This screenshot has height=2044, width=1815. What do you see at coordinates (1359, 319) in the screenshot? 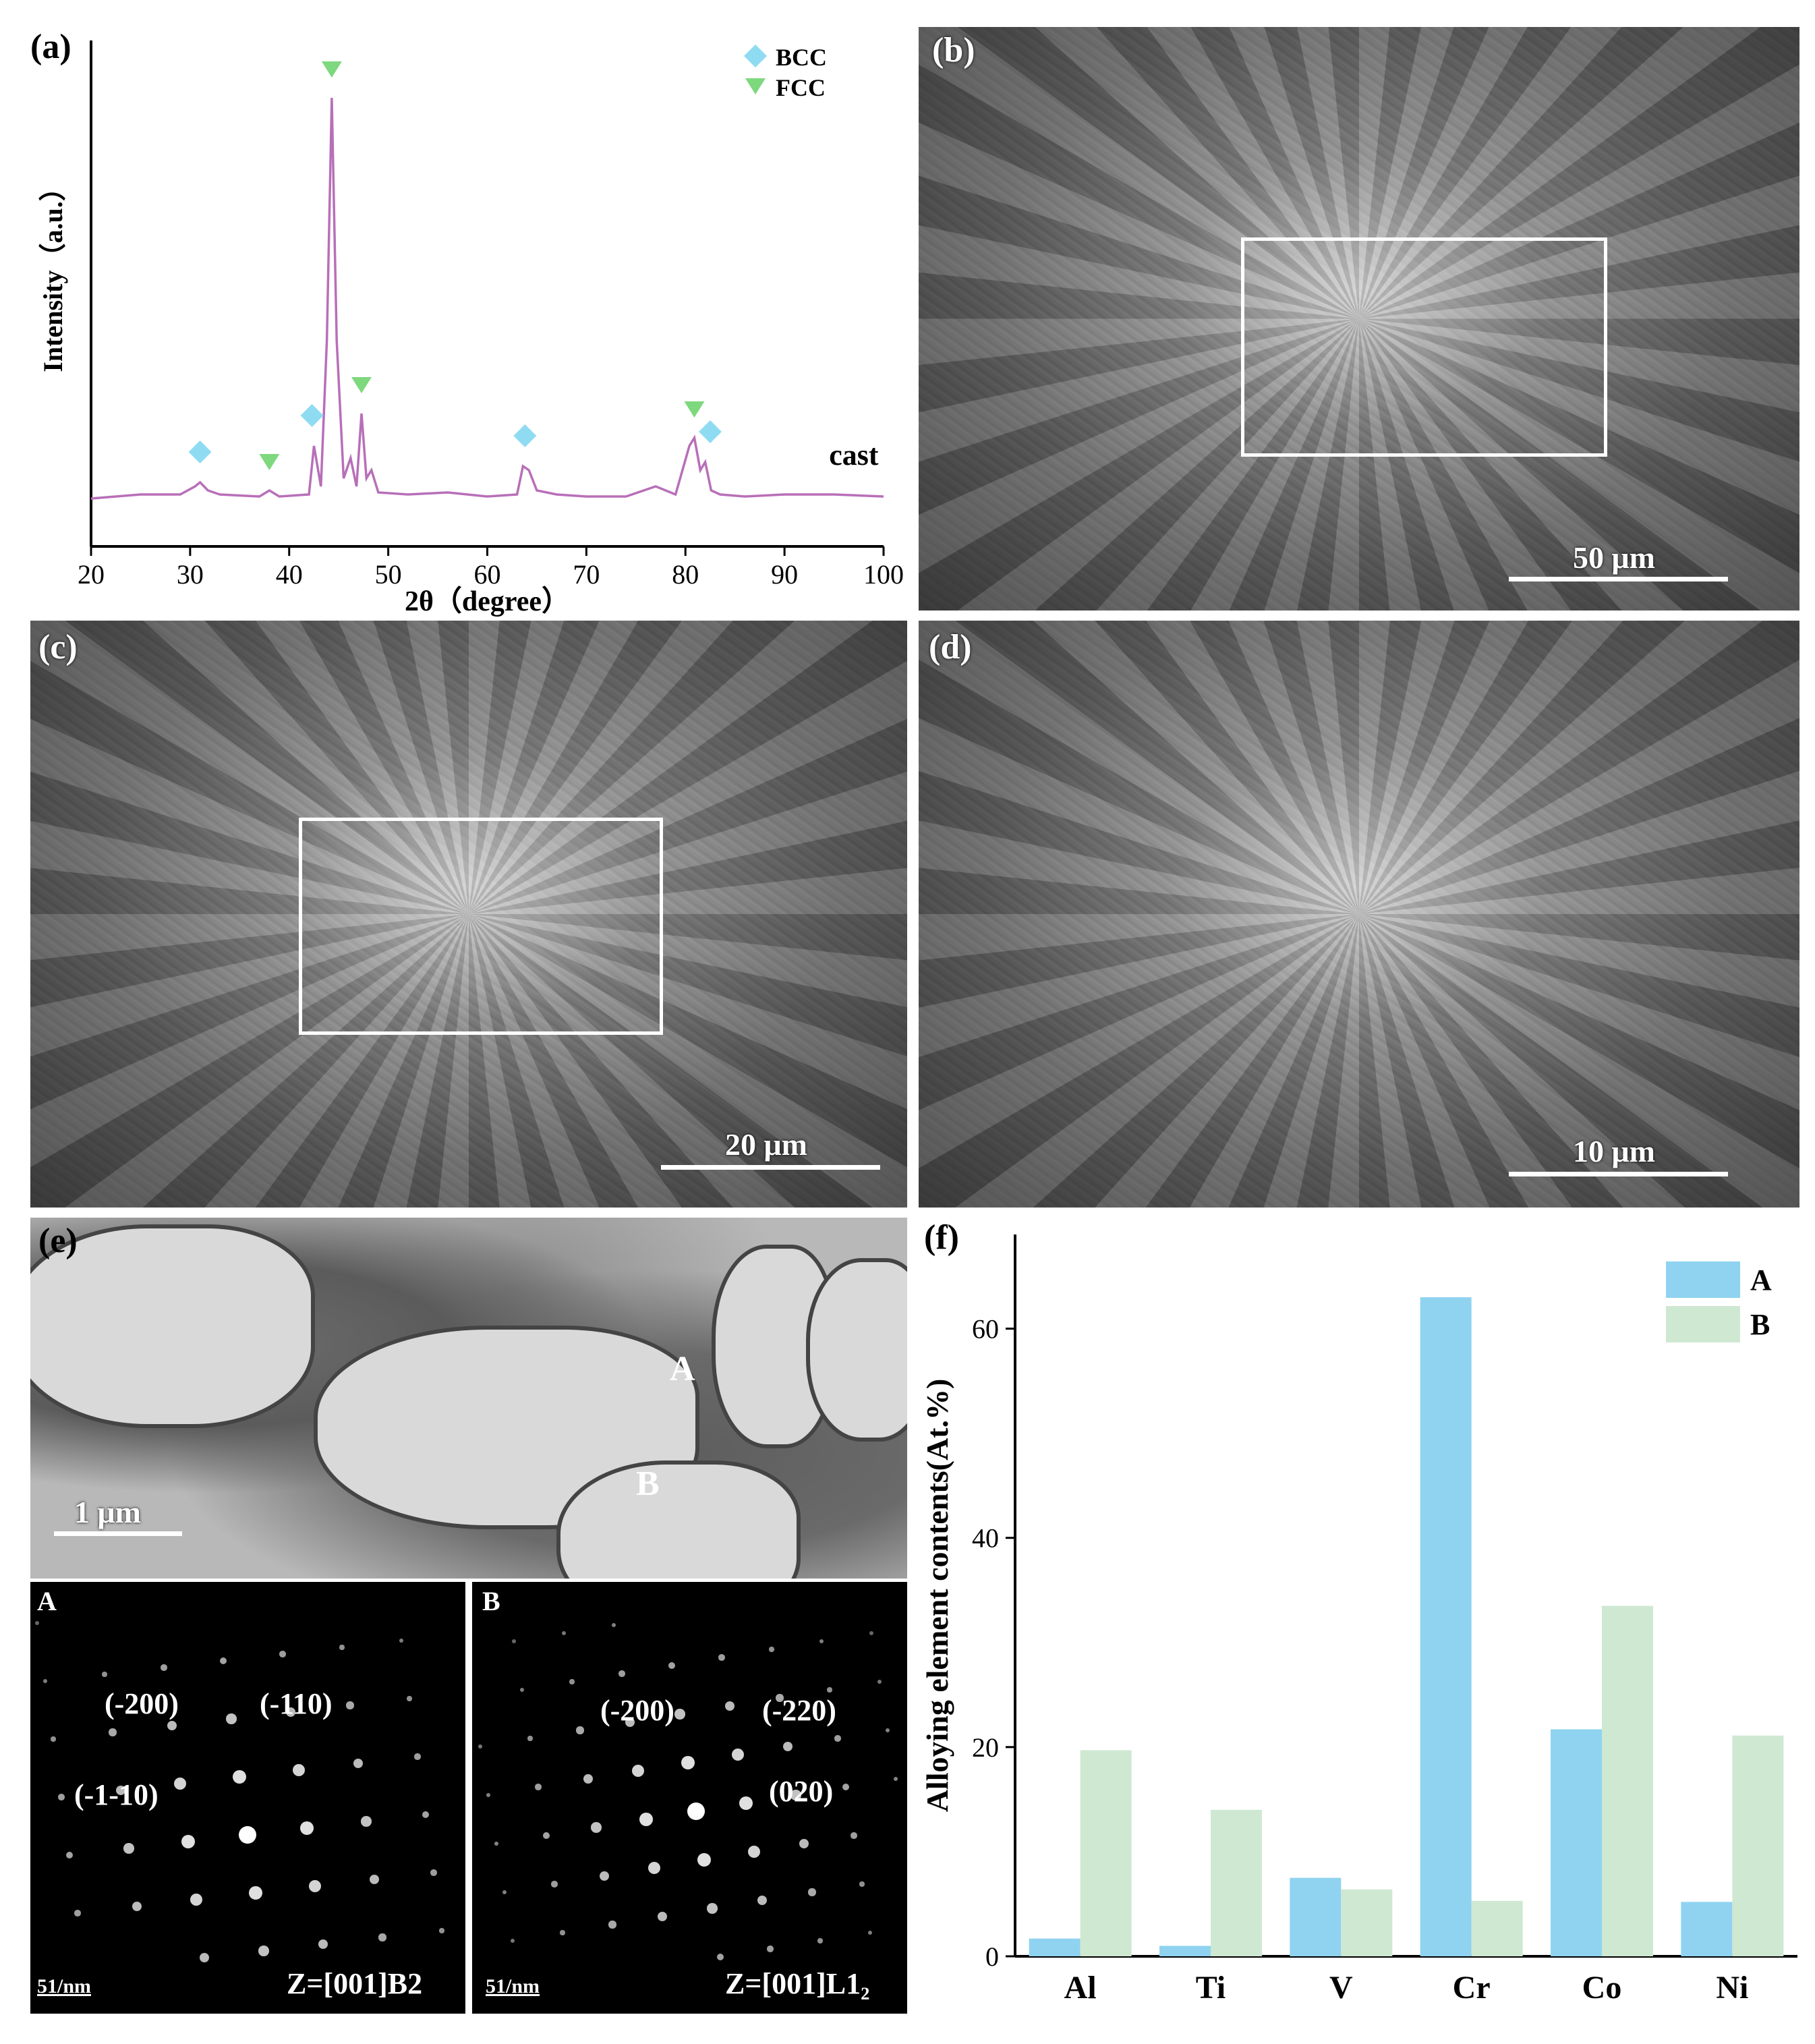
I see `sem-panel-b: (b) 50 μm` at bounding box center [1359, 319].